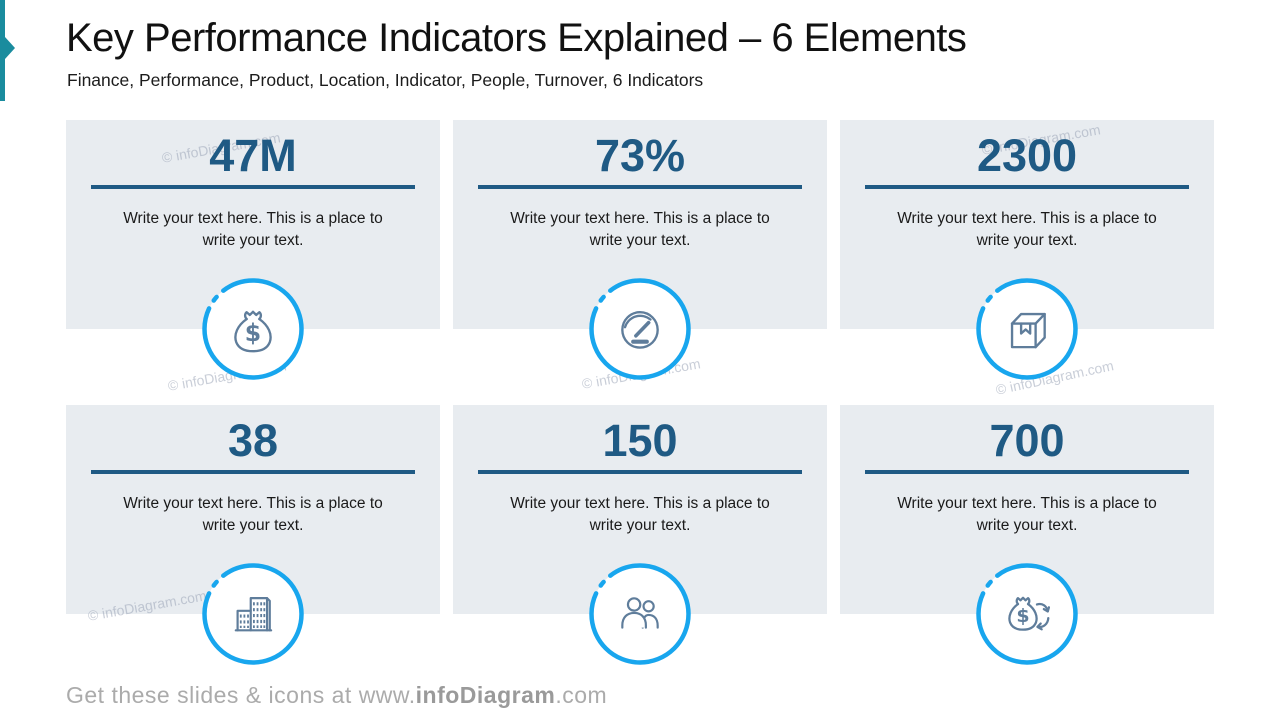  What do you see at coordinates (485, 695) in the screenshot?
I see `footer-brand: infoDiagram` at bounding box center [485, 695].